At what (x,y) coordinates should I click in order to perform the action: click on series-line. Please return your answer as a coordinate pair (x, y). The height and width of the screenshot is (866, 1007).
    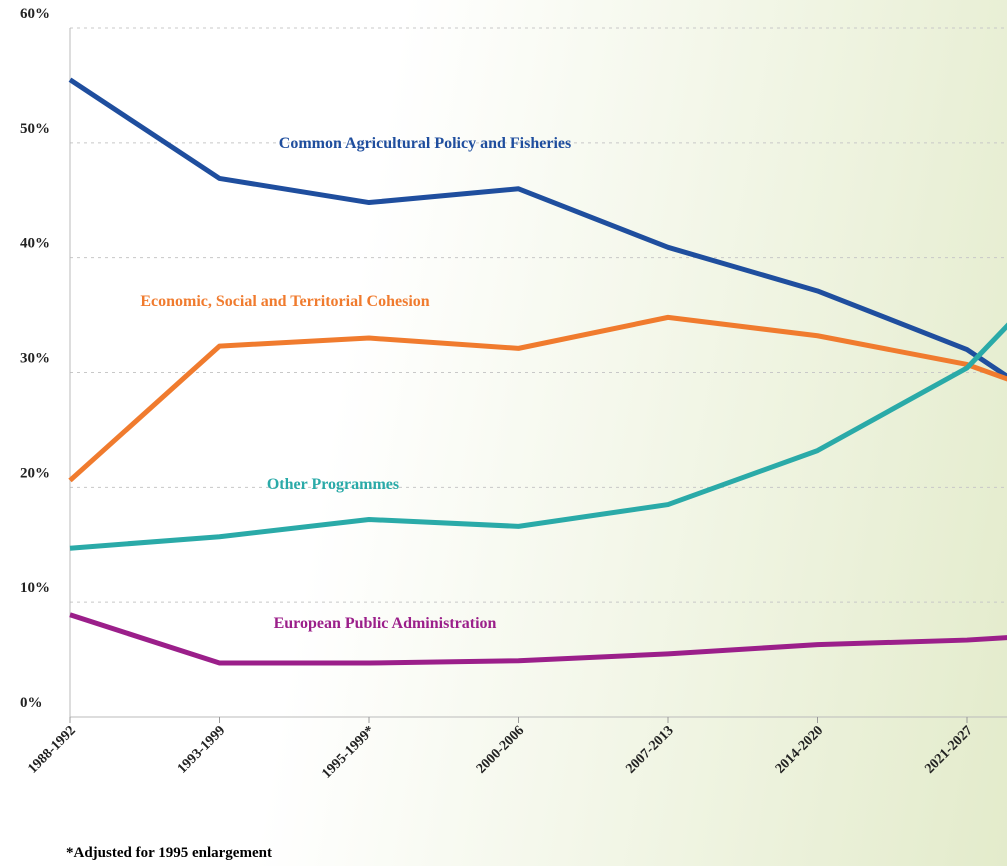
    Looking at the image, I should click on (538, 639).